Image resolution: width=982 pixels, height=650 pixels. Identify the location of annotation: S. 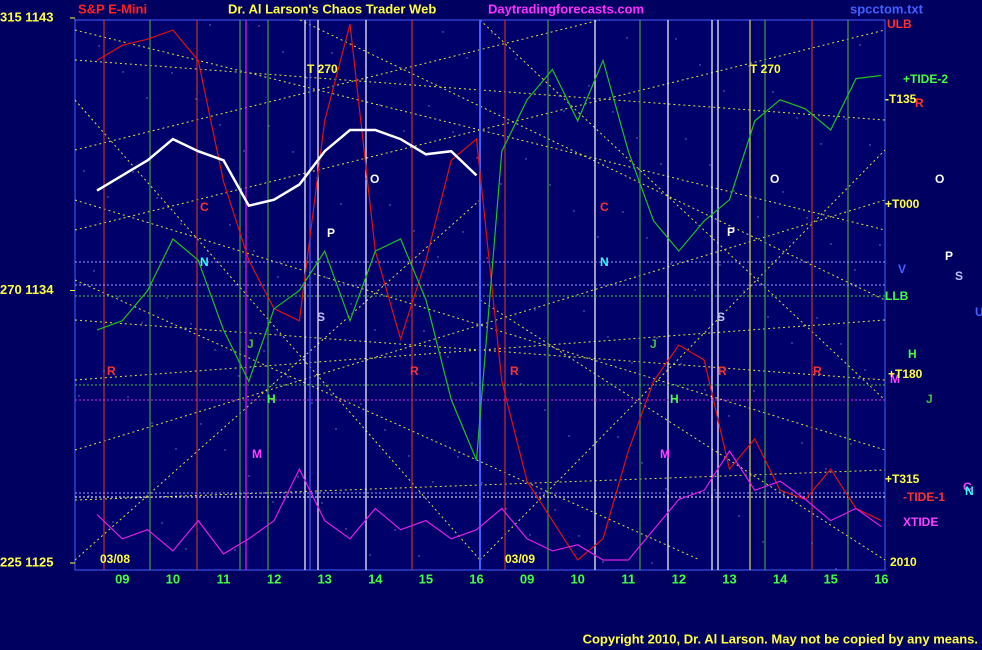
(721, 317).